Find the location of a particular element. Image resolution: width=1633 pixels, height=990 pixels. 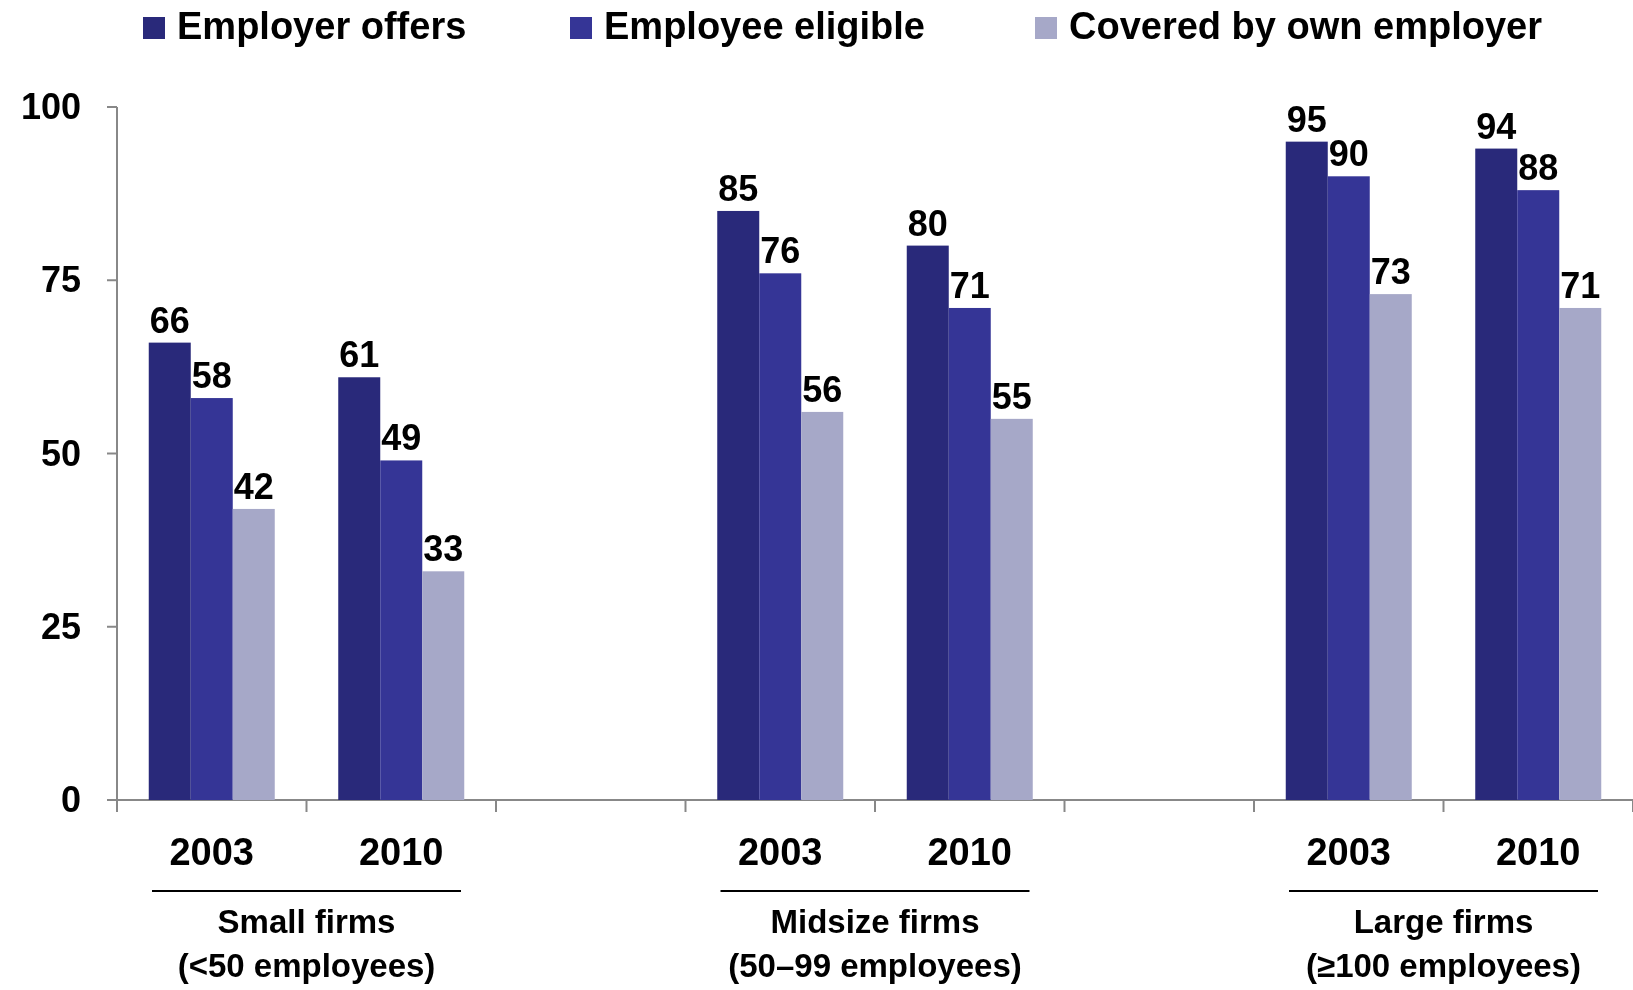

data-label: 80 is located at coordinates (927, 223).